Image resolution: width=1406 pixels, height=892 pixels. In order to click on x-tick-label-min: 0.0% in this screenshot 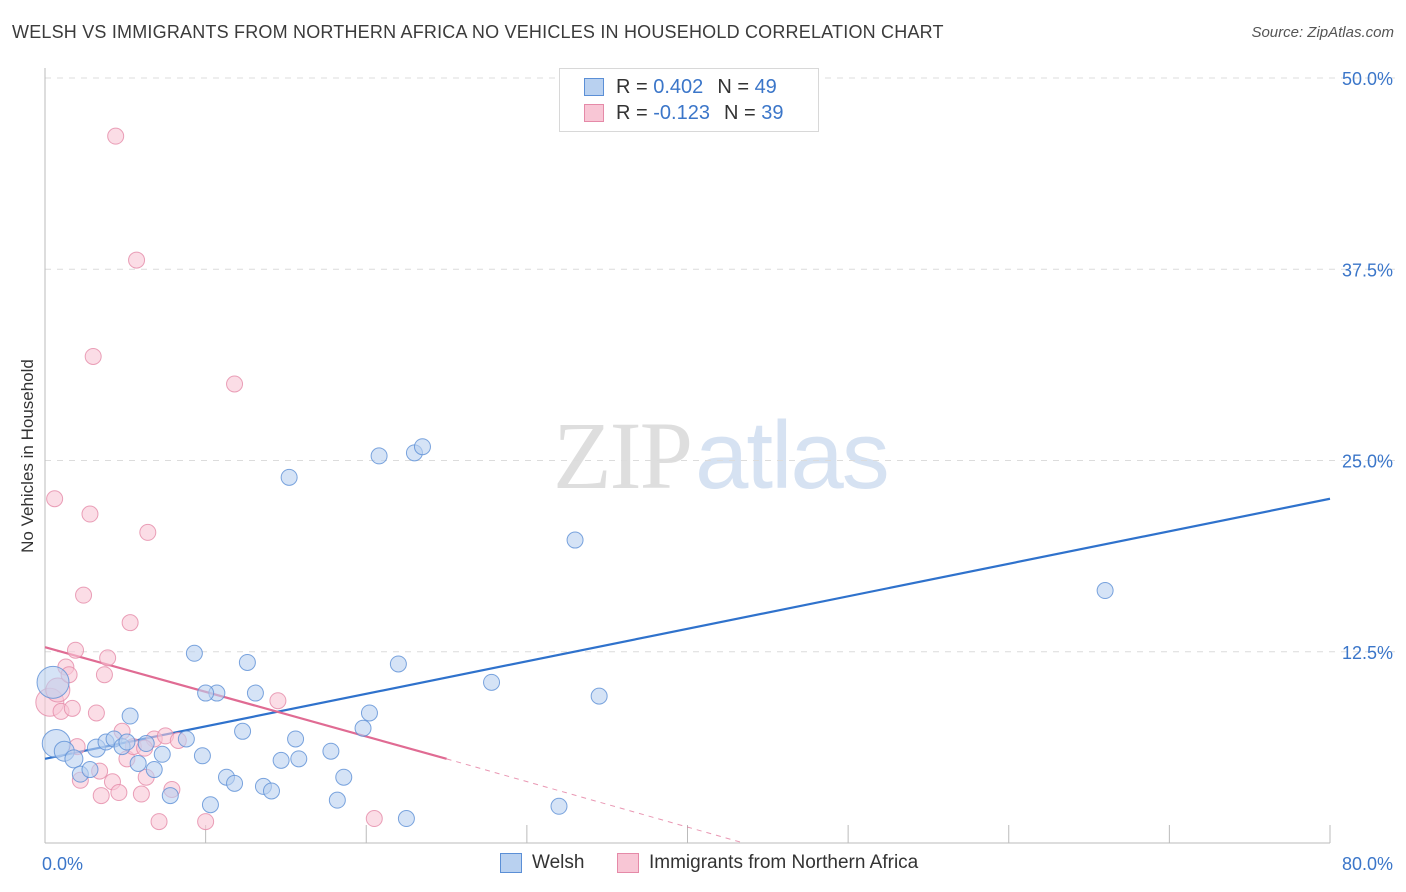, I will do `click(62, 864)`.